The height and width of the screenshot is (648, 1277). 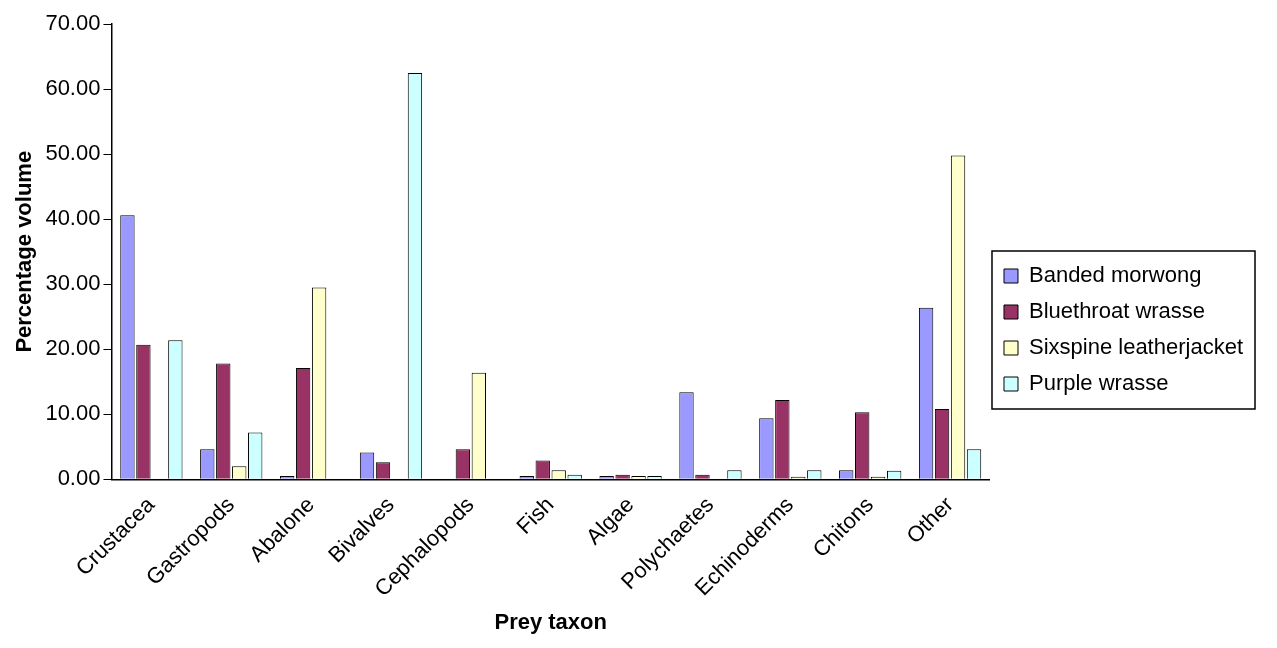 What do you see at coordinates (73, 23) in the screenshot?
I see `y-tick-label: 70.00` at bounding box center [73, 23].